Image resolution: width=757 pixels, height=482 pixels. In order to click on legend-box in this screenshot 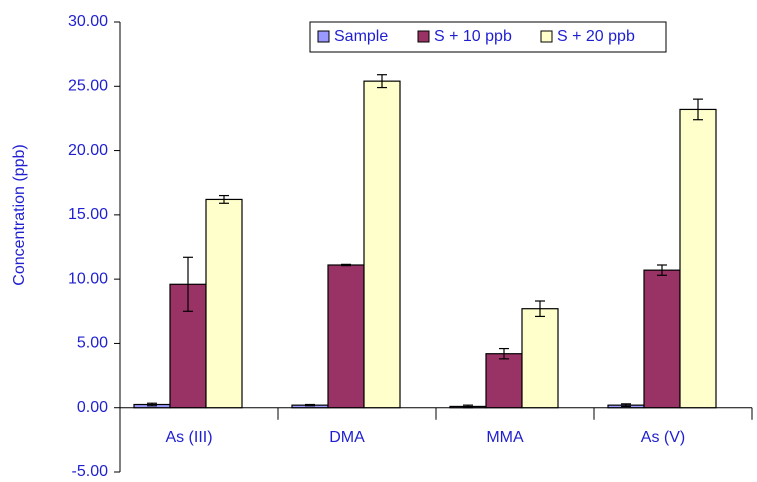, I will do `click(488, 37)`.